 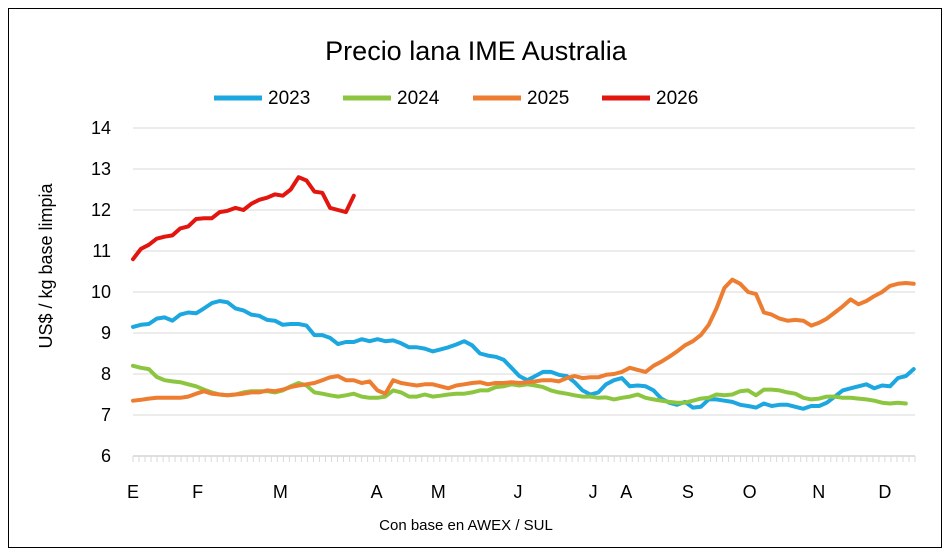 I want to click on y-tick-label: 9, so click(x=106, y=333).